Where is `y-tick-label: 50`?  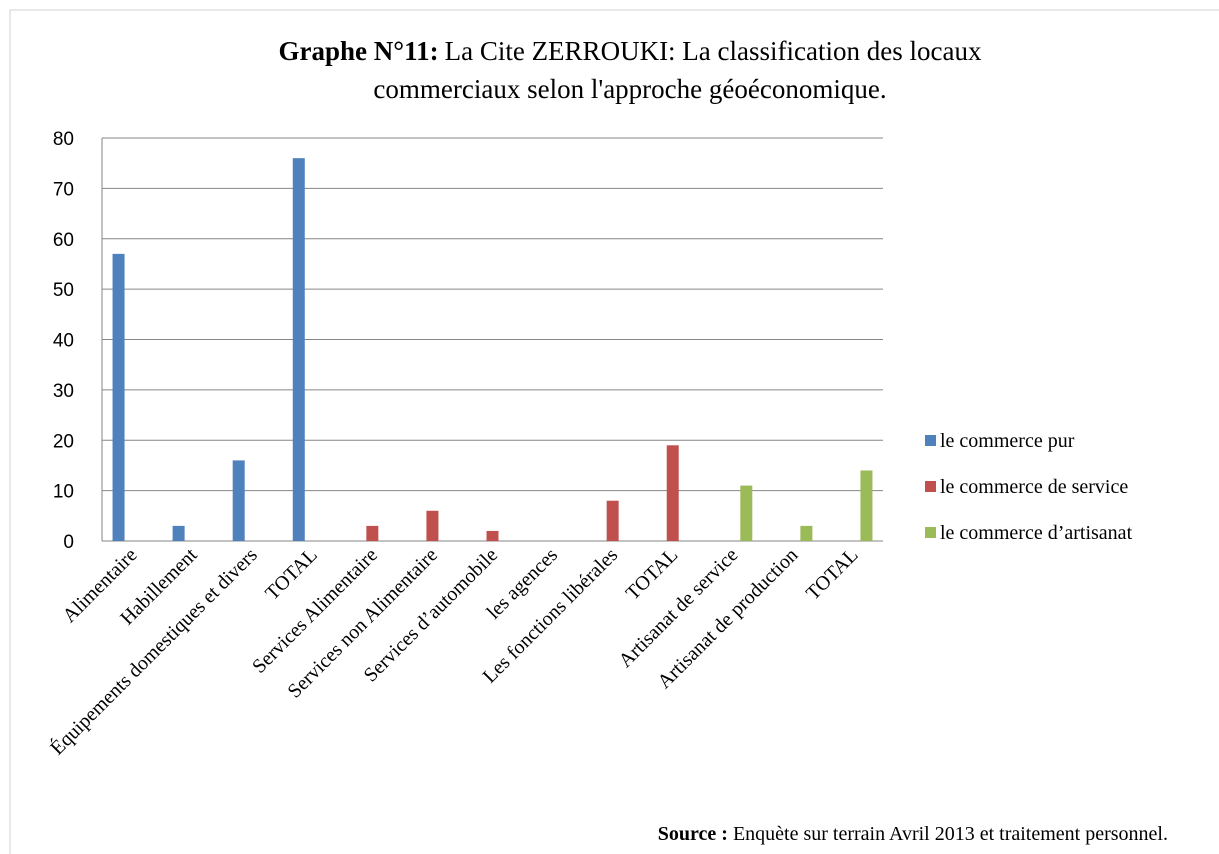
y-tick-label: 50 is located at coordinates (63, 290).